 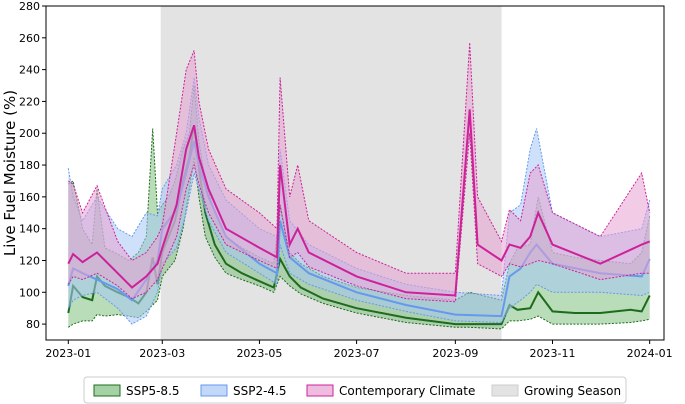 What do you see at coordinates (29, 260) in the screenshot?
I see `y-tick-label: 120` at bounding box center [29, 260].